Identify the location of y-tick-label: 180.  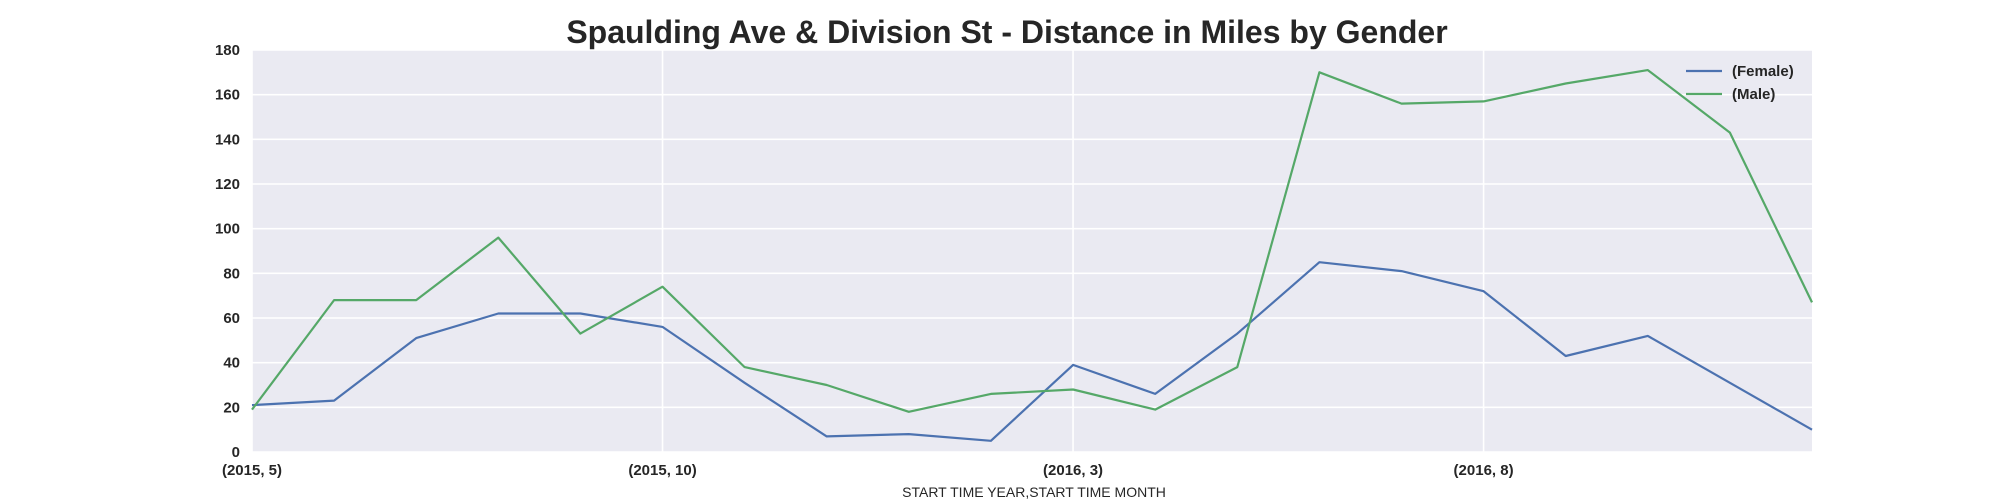
(227, 50).